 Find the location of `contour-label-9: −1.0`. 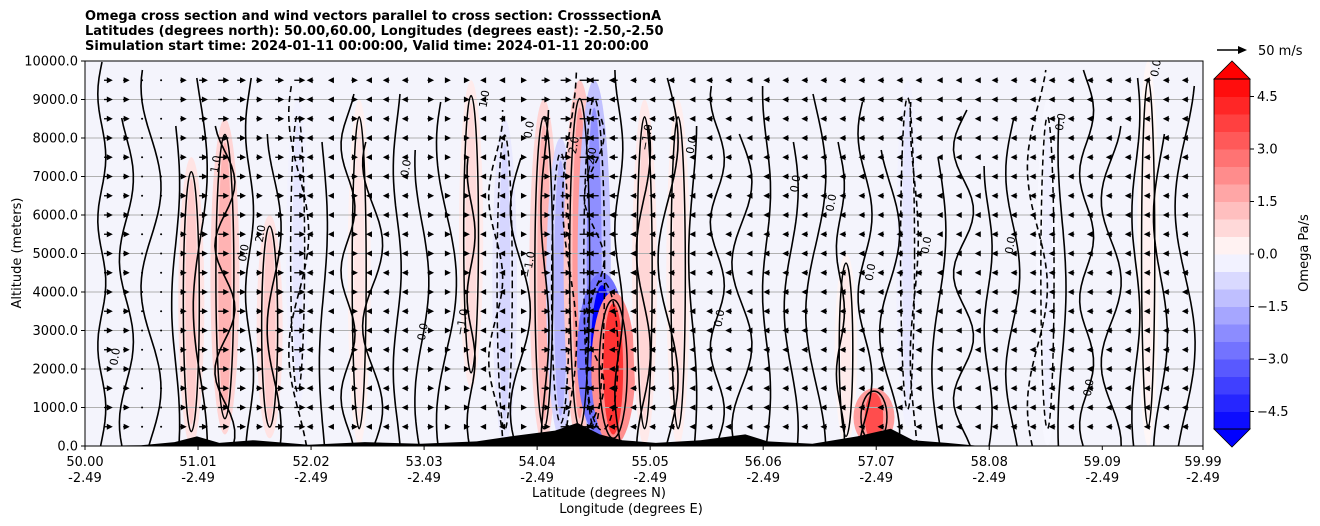

contour-label-9: −1.0 is located at coordinates (646, 137).